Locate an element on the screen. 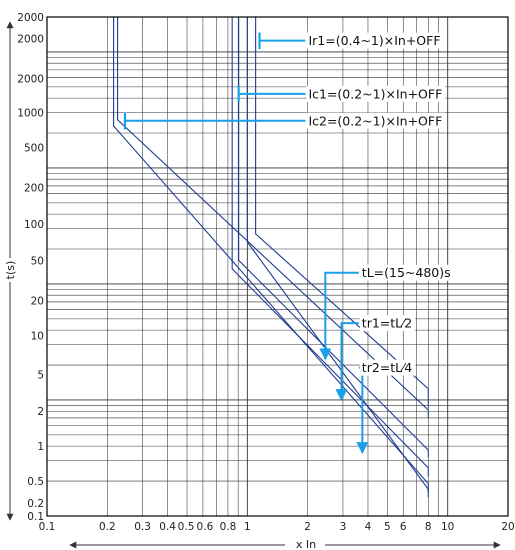  x-tick-label: 0.4 is located at coordinates (167, 527).